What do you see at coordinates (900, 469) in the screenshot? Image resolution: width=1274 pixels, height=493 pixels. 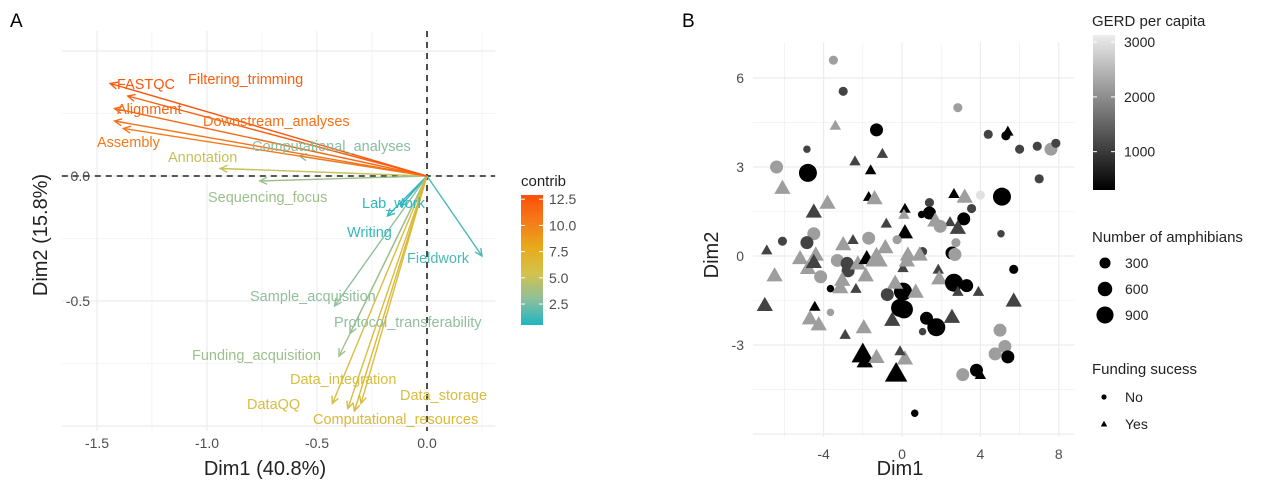 I see `panel-b-x-axis-title: Dim1` at bounding box center [900, 469].